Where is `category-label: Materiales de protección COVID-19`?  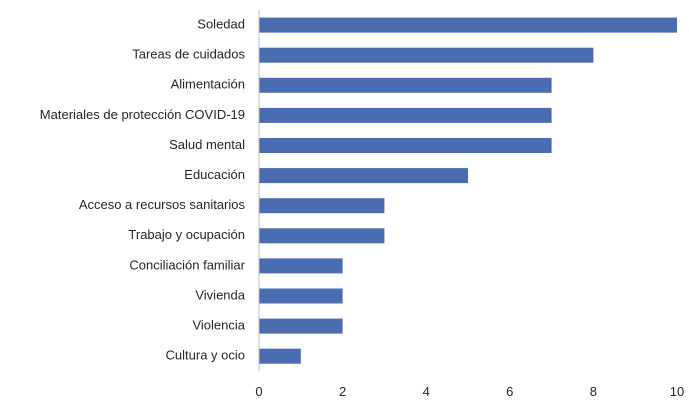
category-label: Materiales de protección COVID-19 is located at coordinates (142, 114).